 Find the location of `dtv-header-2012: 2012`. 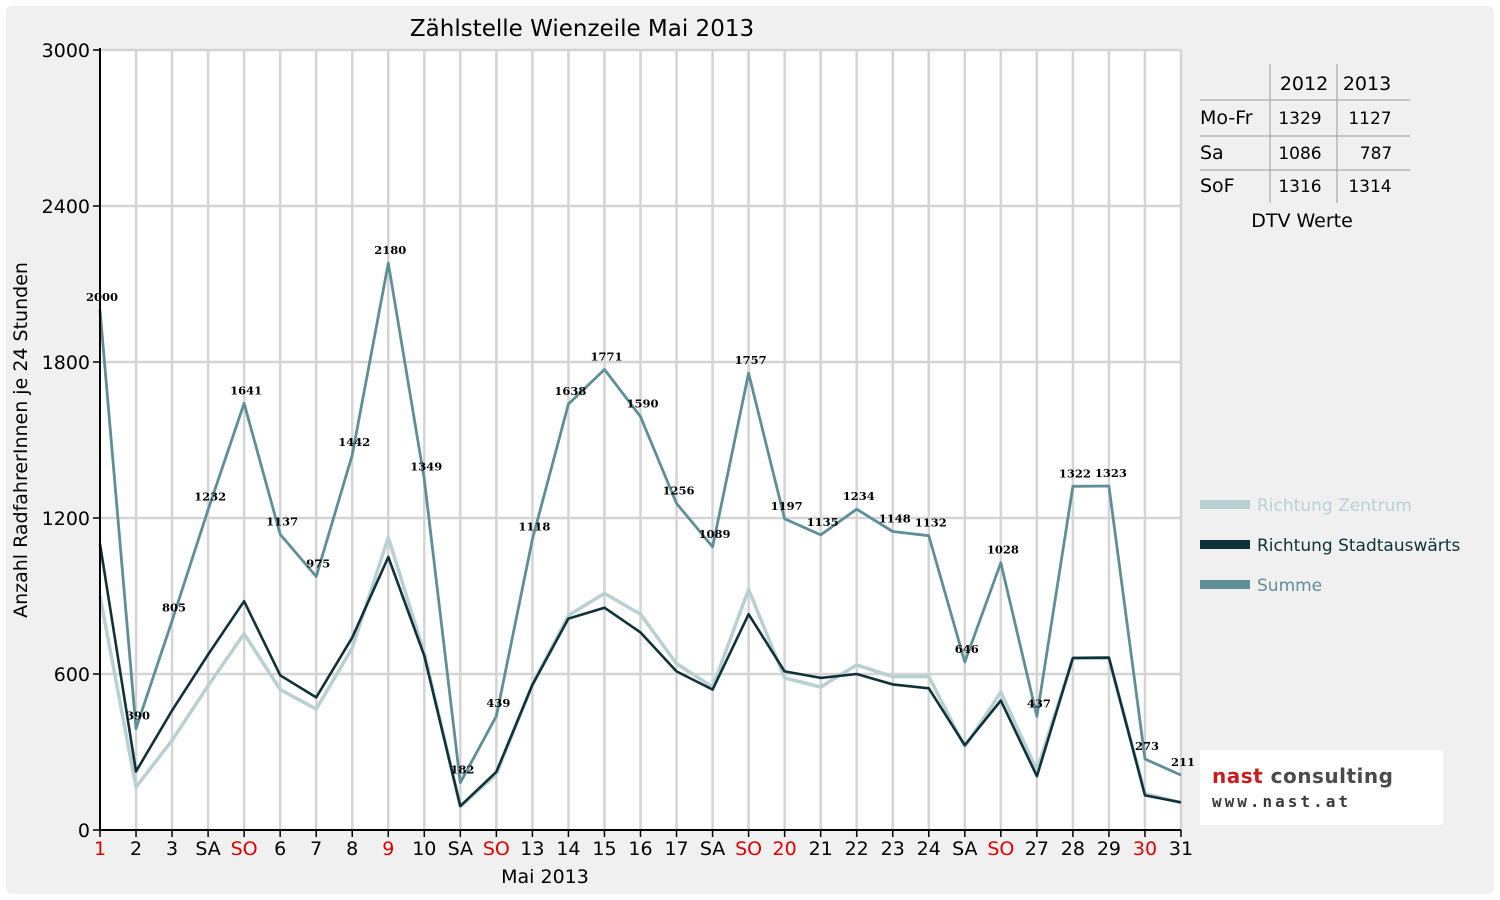

dtv-header-2012: 2012 is located at coordinates (1304, 84).